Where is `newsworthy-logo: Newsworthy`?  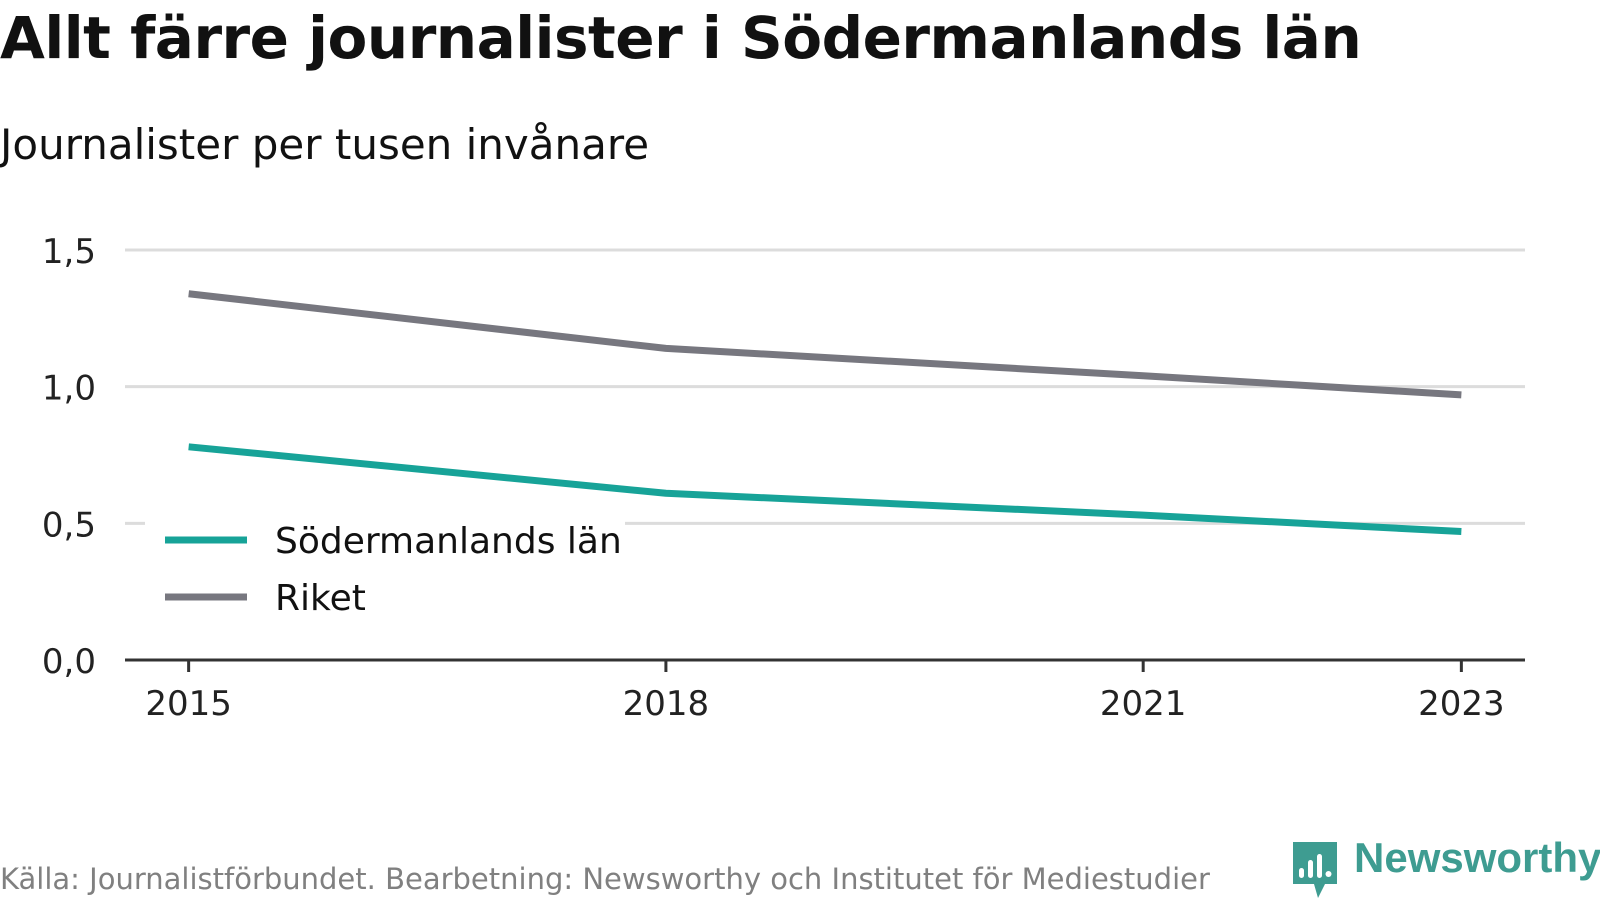
newsworthy-logo: Newsworthy is located at coordinates (1445, 867).